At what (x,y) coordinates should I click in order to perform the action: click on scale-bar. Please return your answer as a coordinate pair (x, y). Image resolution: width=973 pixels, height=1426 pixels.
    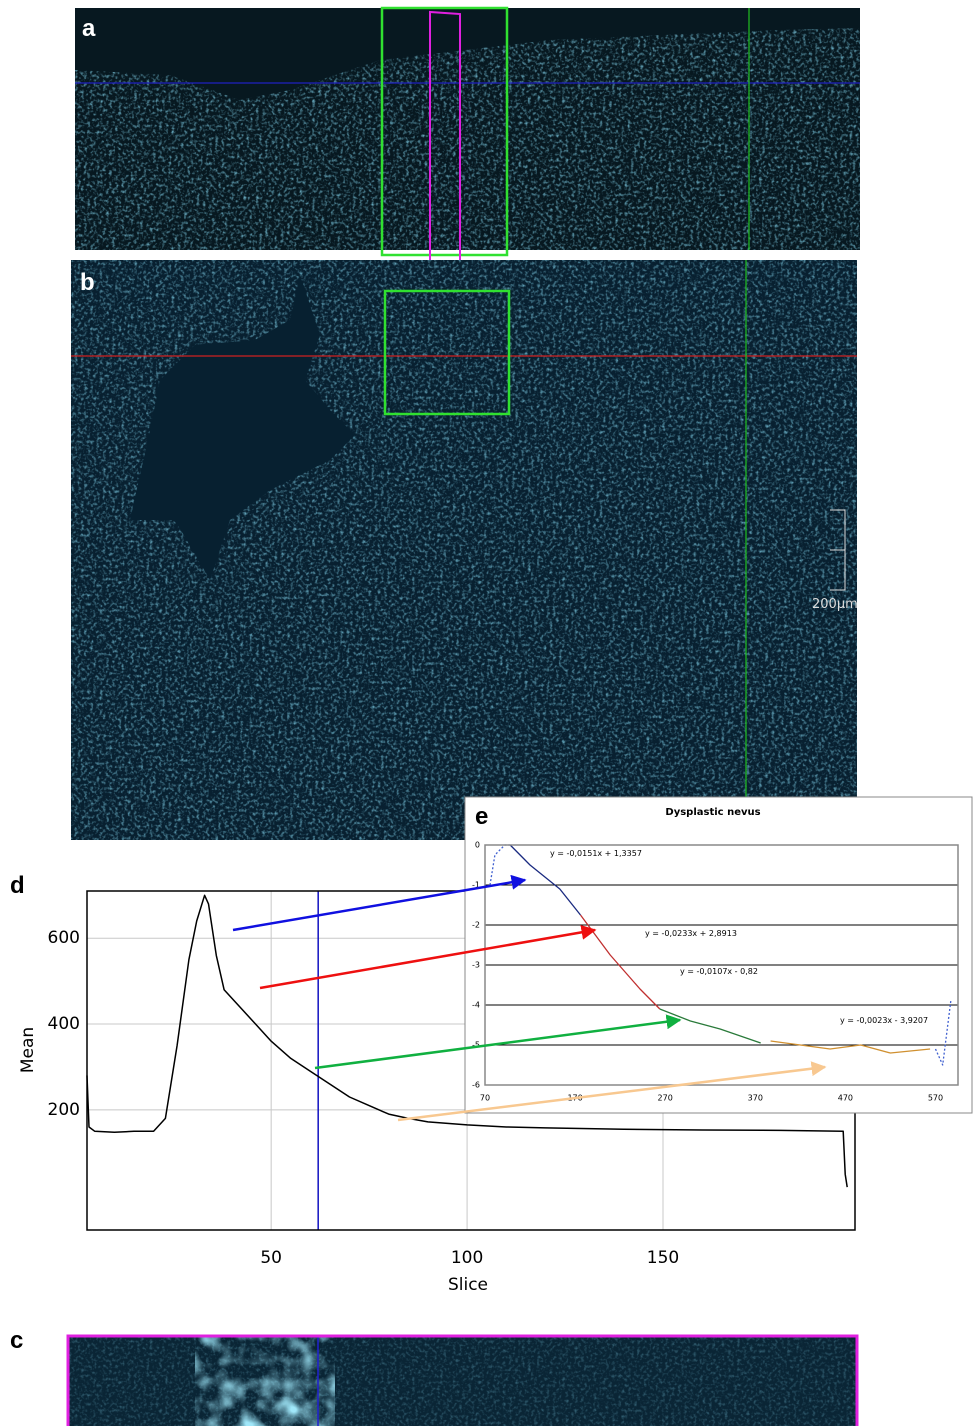
    Looking at the image, I should click on (838, 550).